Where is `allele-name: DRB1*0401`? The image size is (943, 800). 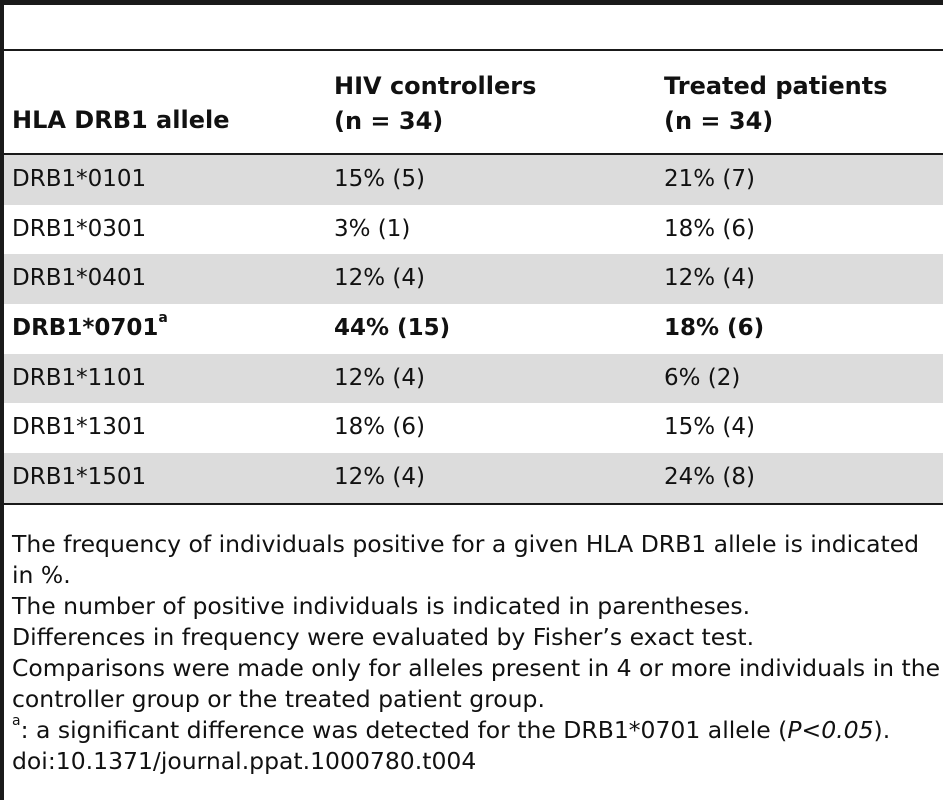 allele-name: DRB1*0401 is located at coordinates (79, 278).